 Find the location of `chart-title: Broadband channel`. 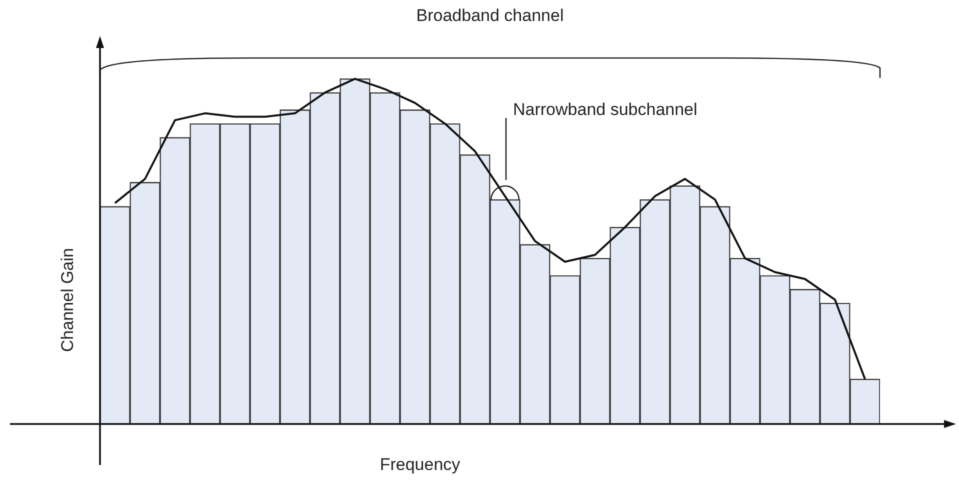

chart-title: Broadband channel is located at coordinates (490, 16).